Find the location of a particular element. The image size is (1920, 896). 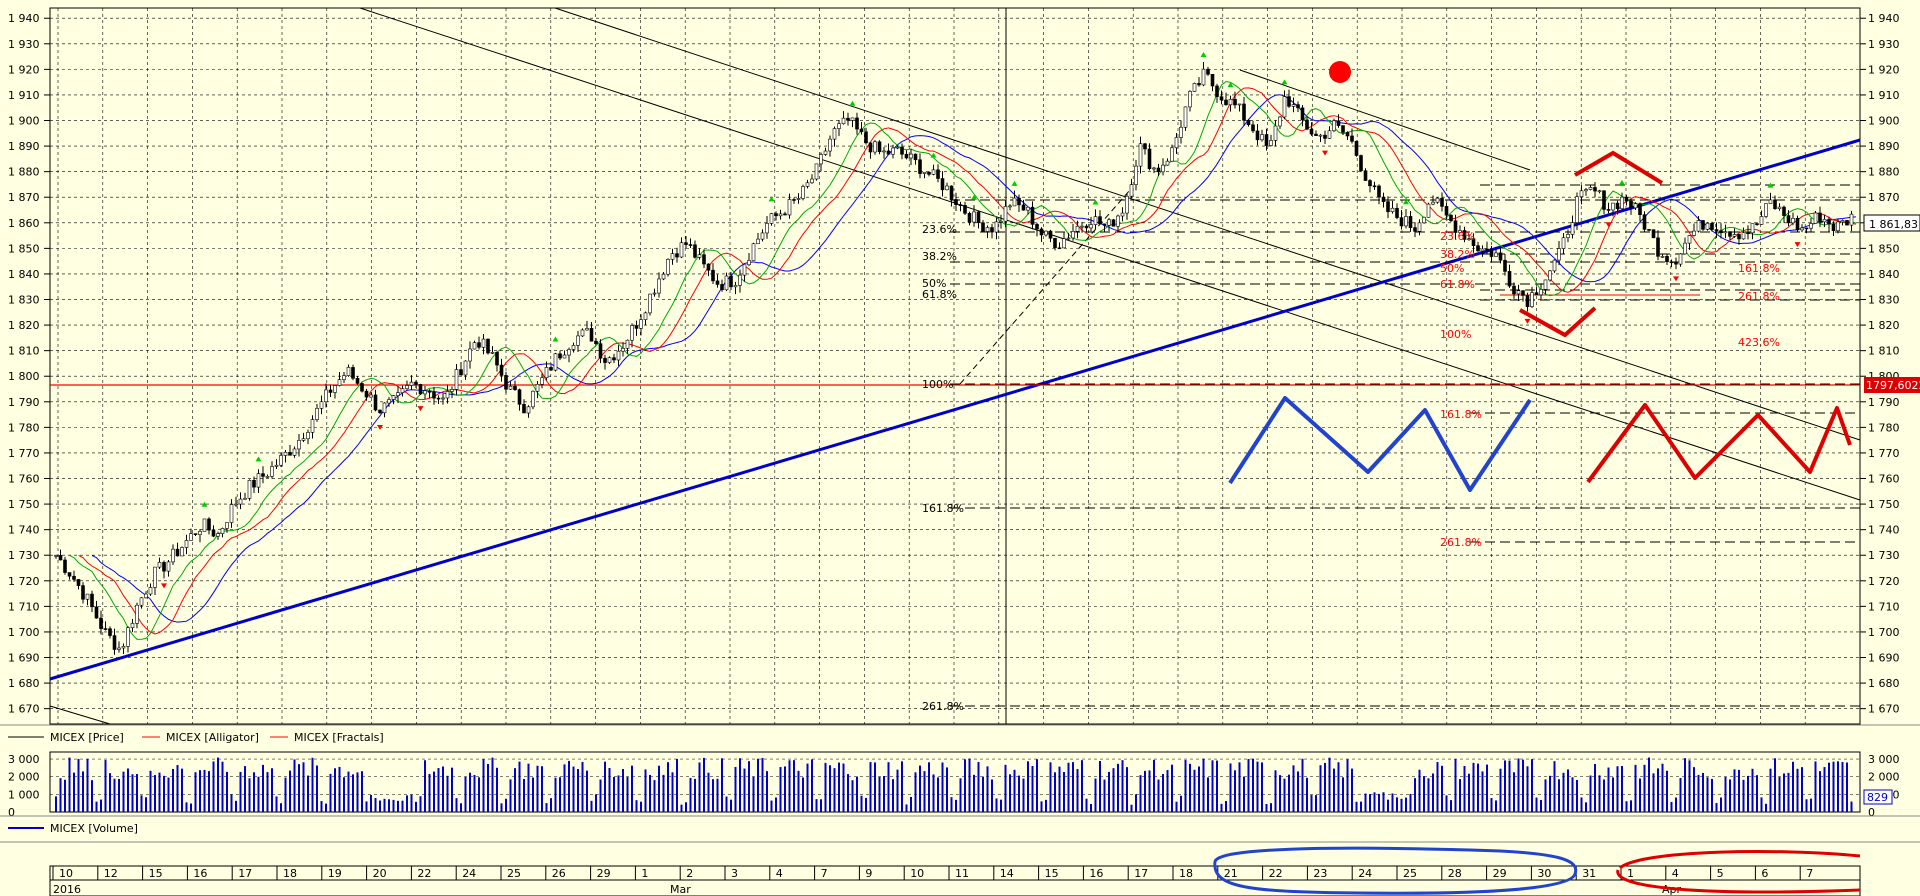

y-tick-label: 1 830 is located at coordinates (24, 300).